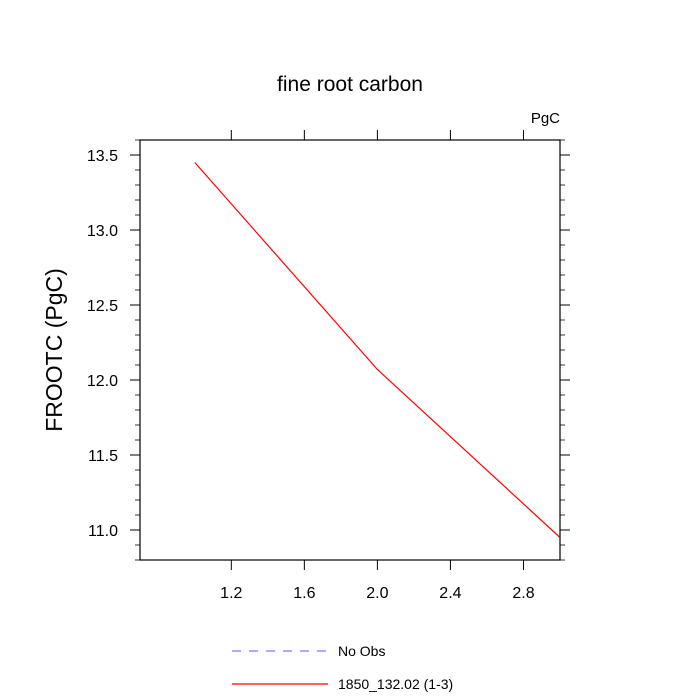 The width and height of the screenshot is (700, 700). I want to click on y-tick-label: 12.0, so click(102, 381).